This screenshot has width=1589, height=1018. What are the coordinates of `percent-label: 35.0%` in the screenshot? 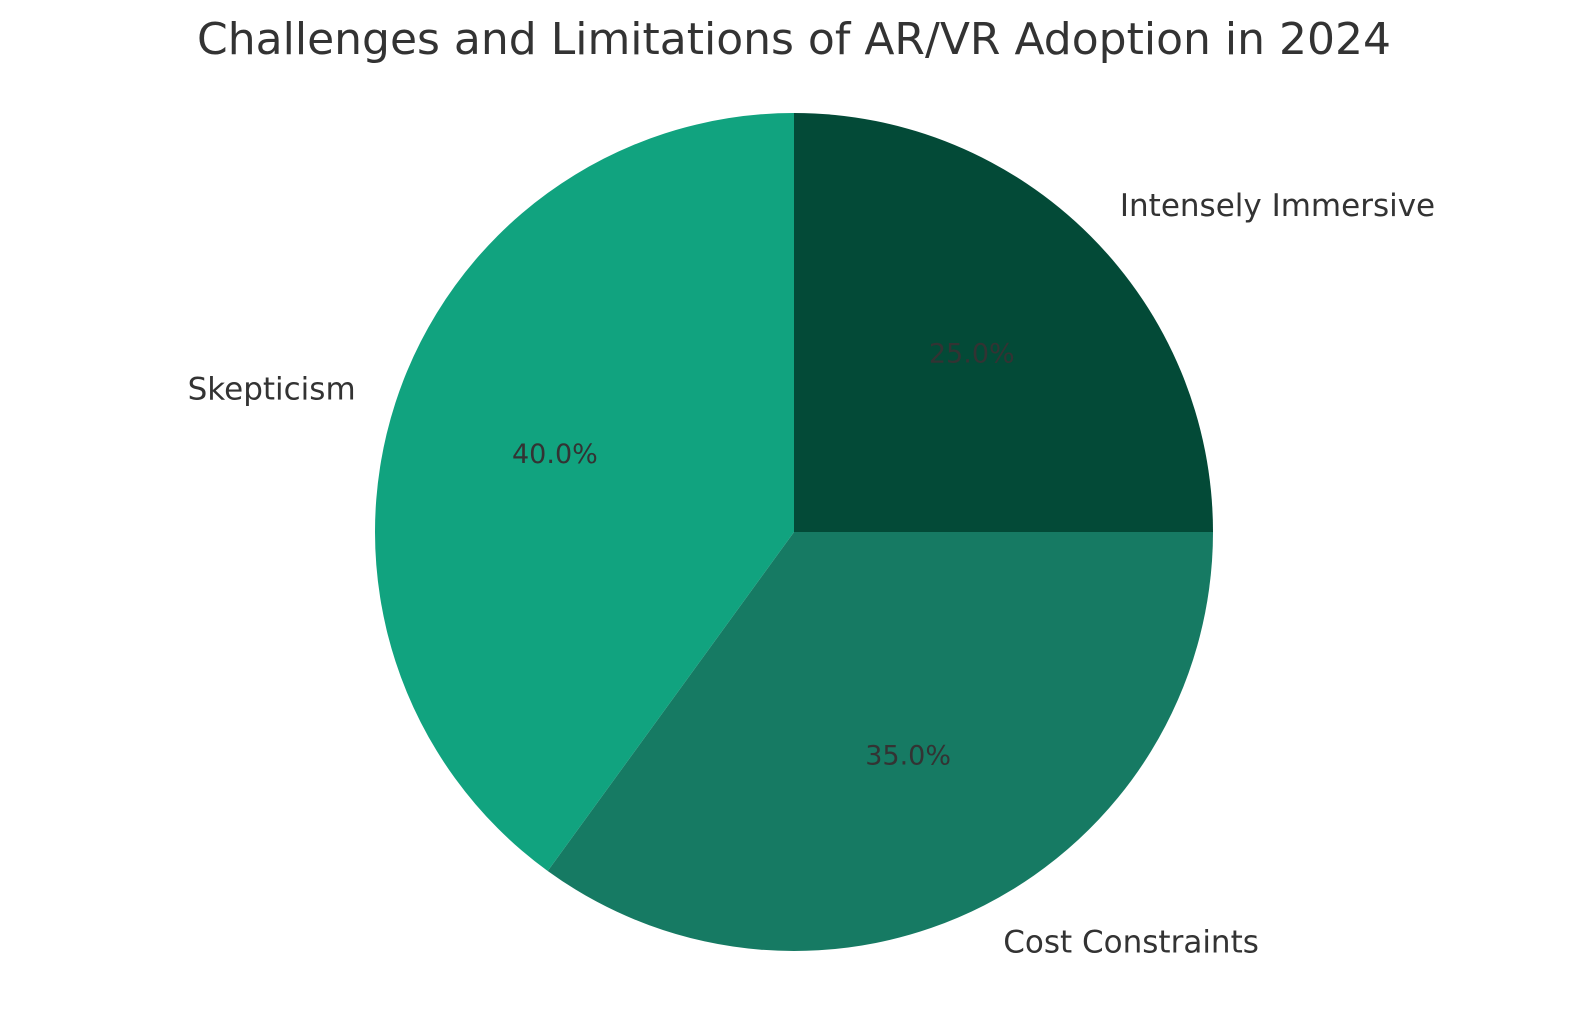 It's located at (908, 755).